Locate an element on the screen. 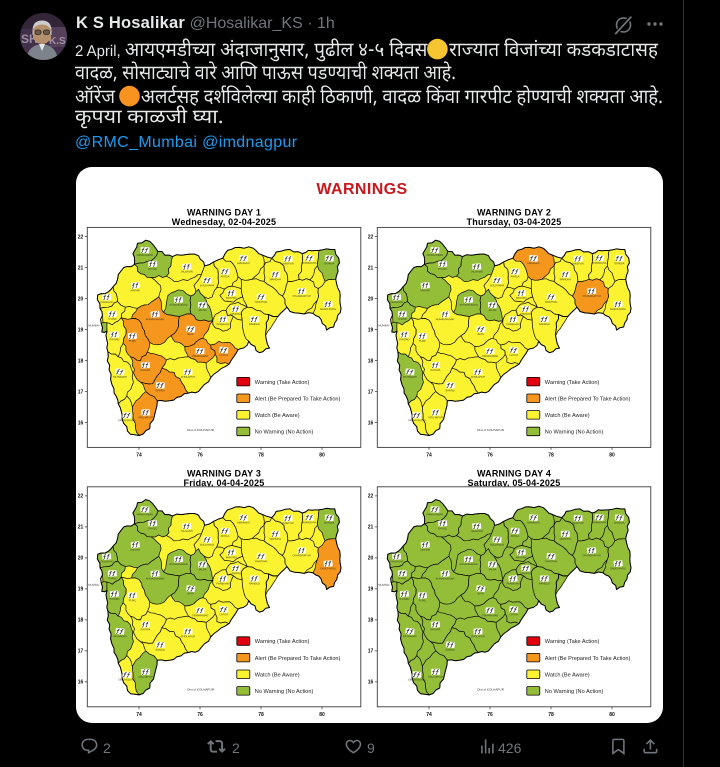 The height and width of the screenshot is (767, 720). svg-text: LATUR is located at coordinates (224, 355).